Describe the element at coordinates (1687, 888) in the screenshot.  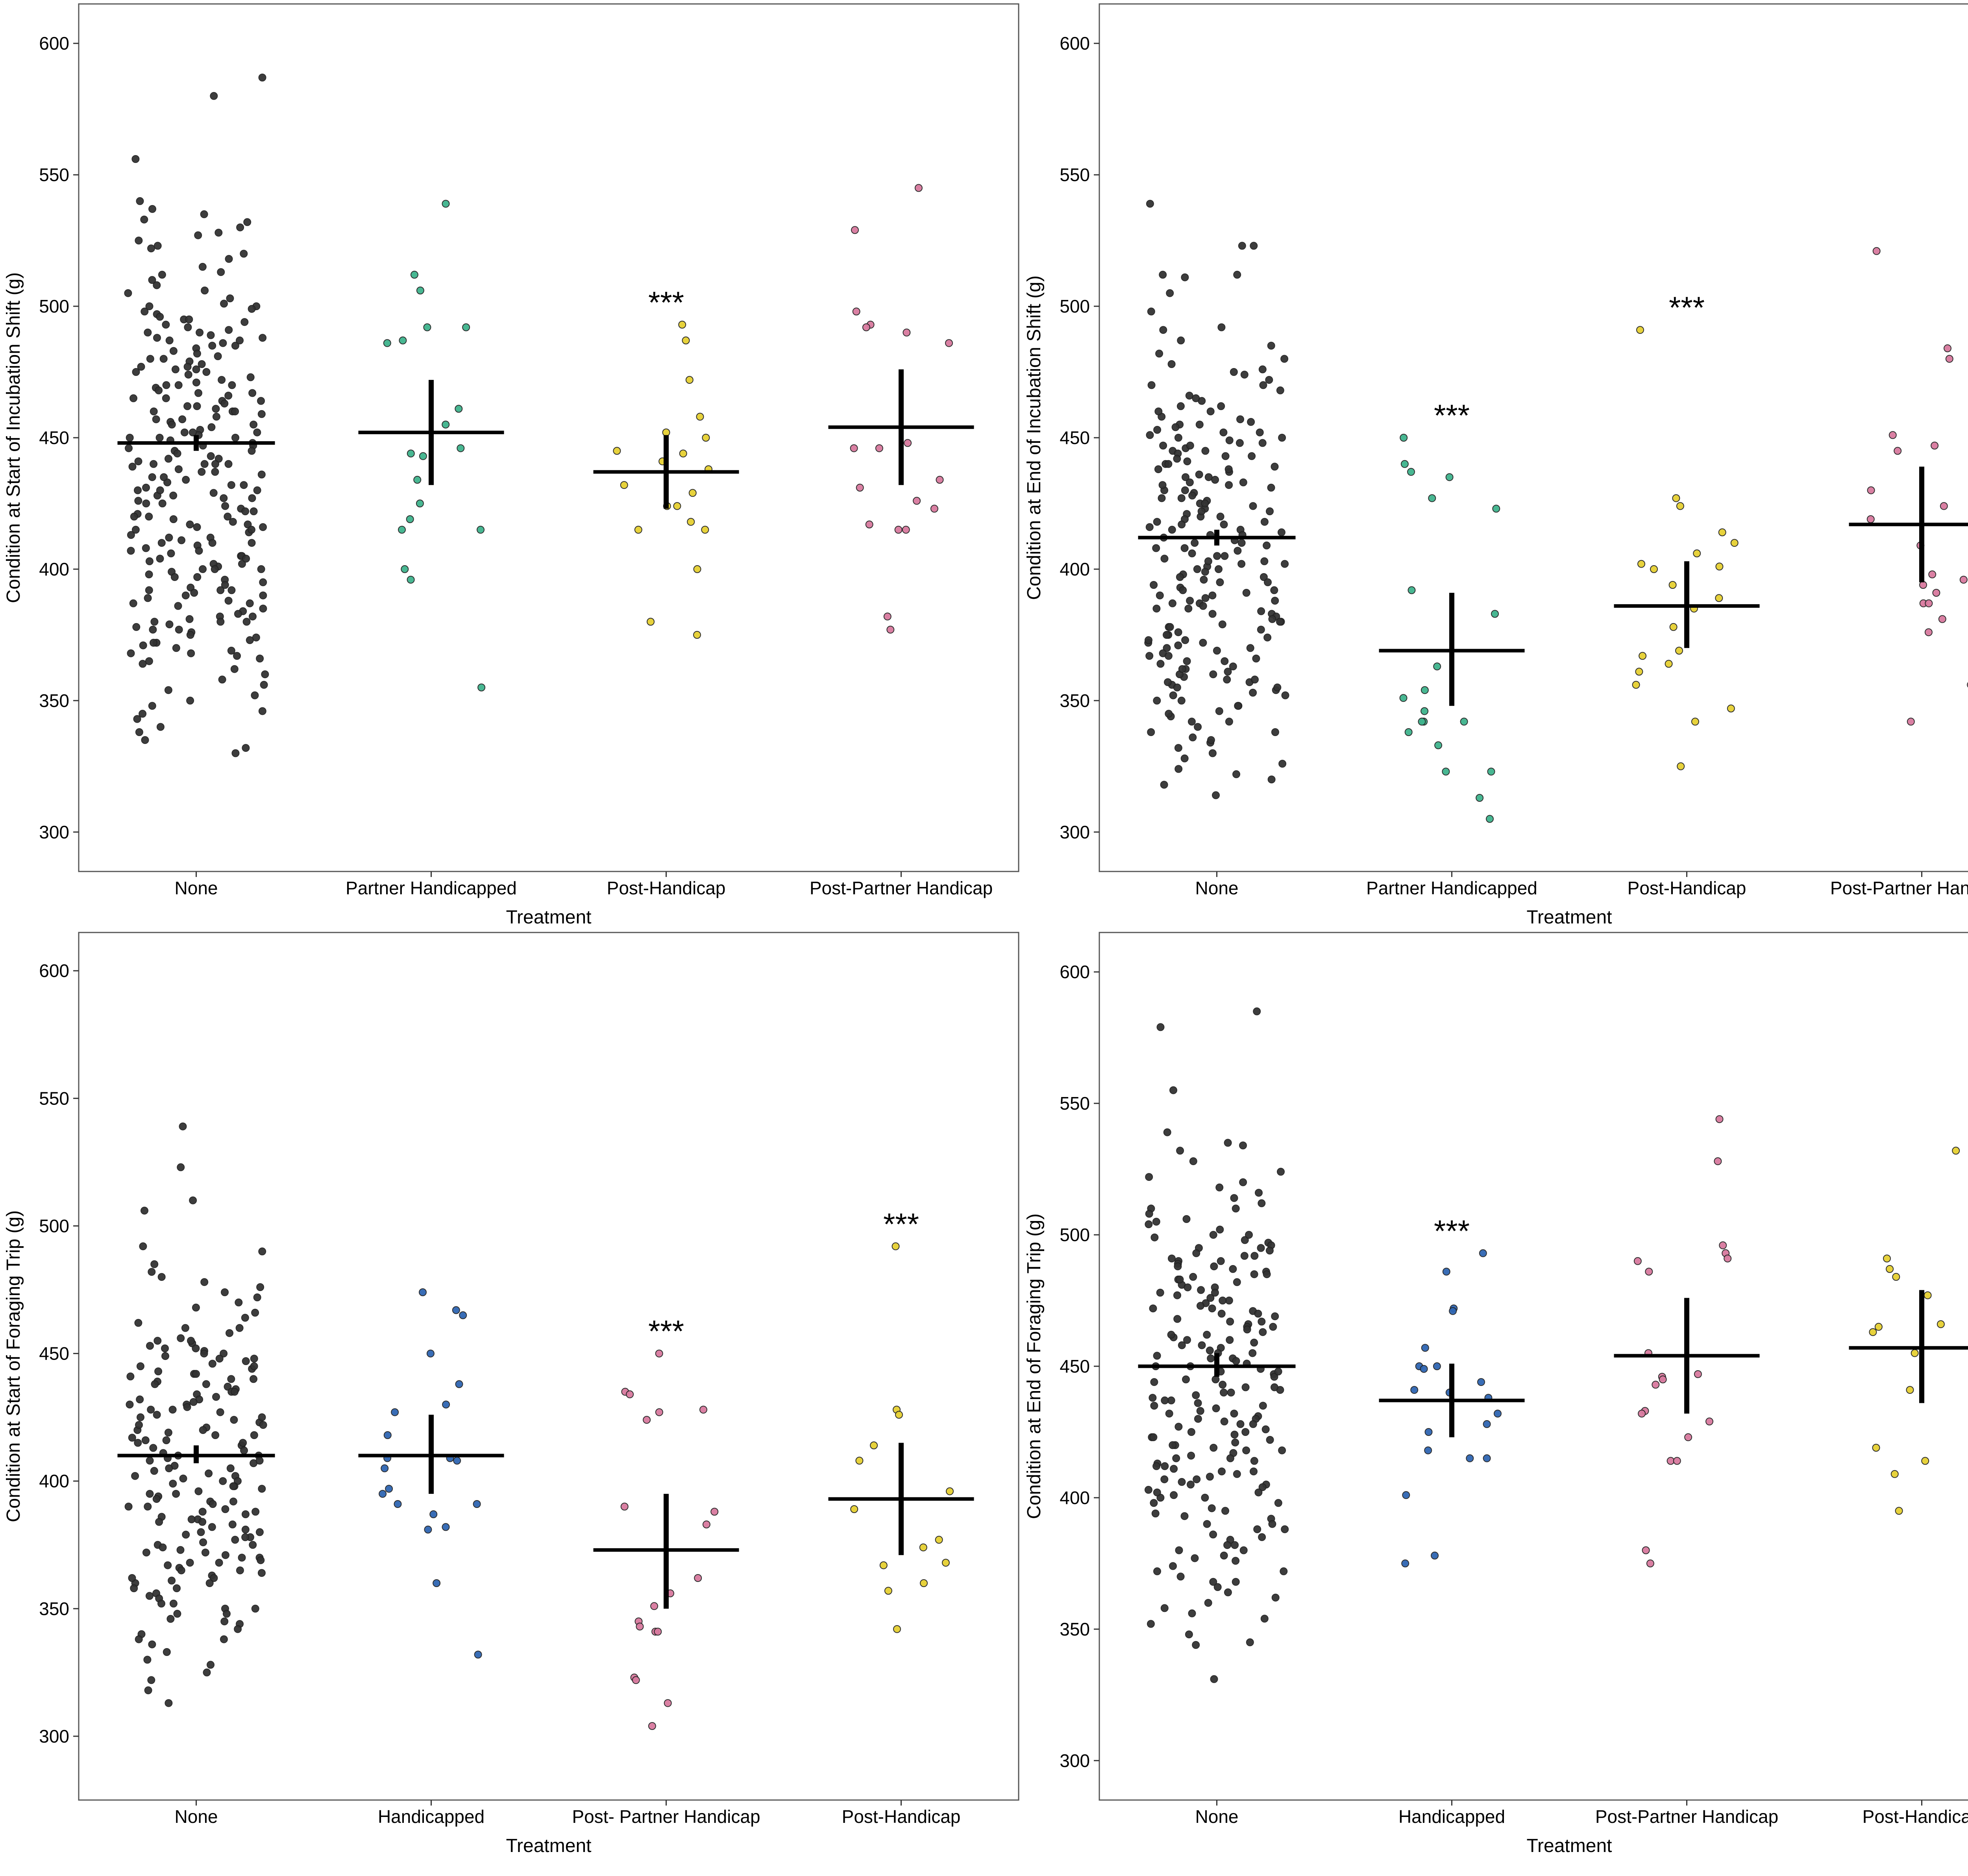
I see `x-tick-label: Post-Handicap` at that location.